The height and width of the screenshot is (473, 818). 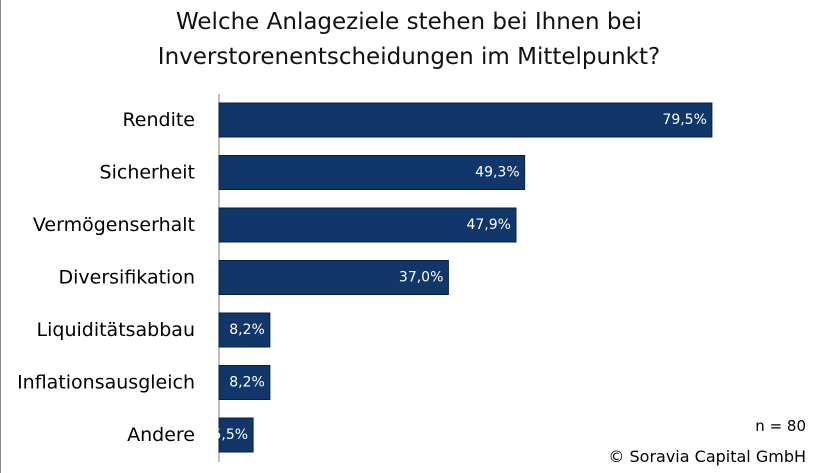 I want to click on value-label-1: 49,3%, so click(x=497, y=173).